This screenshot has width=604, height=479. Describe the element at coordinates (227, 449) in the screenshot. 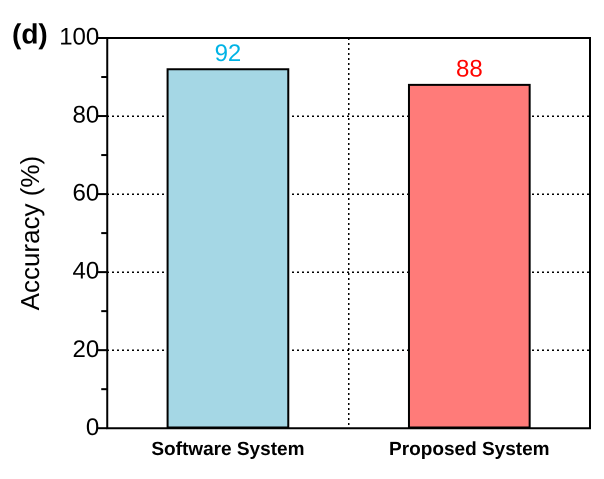

I see `x-tick-label: Software System` at that location.